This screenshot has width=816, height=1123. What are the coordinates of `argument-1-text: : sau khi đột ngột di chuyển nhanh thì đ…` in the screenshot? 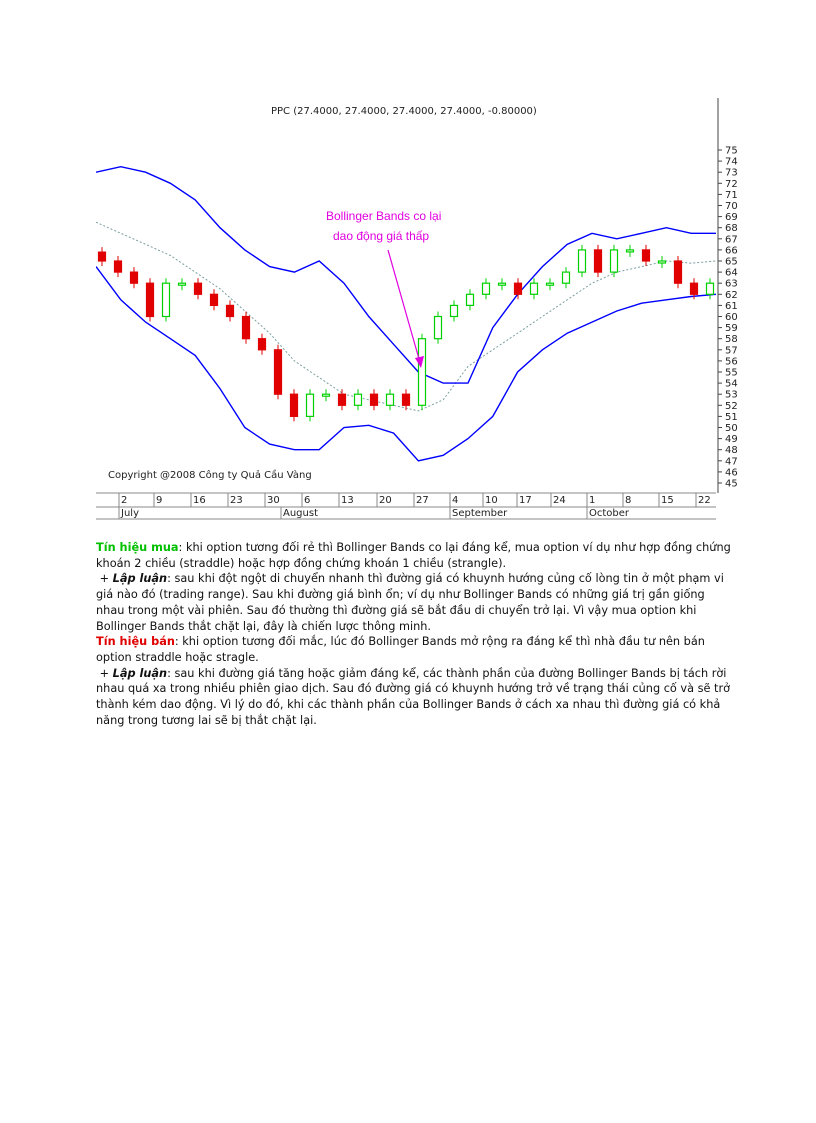 It's located at (410, 602).